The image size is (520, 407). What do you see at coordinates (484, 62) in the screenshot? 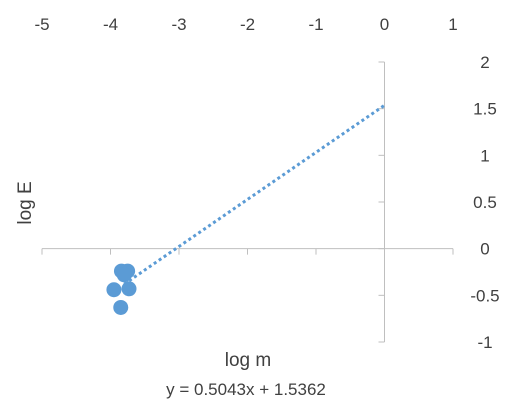
I see `y-tick-label: 2` at bounding box center [484, 62].